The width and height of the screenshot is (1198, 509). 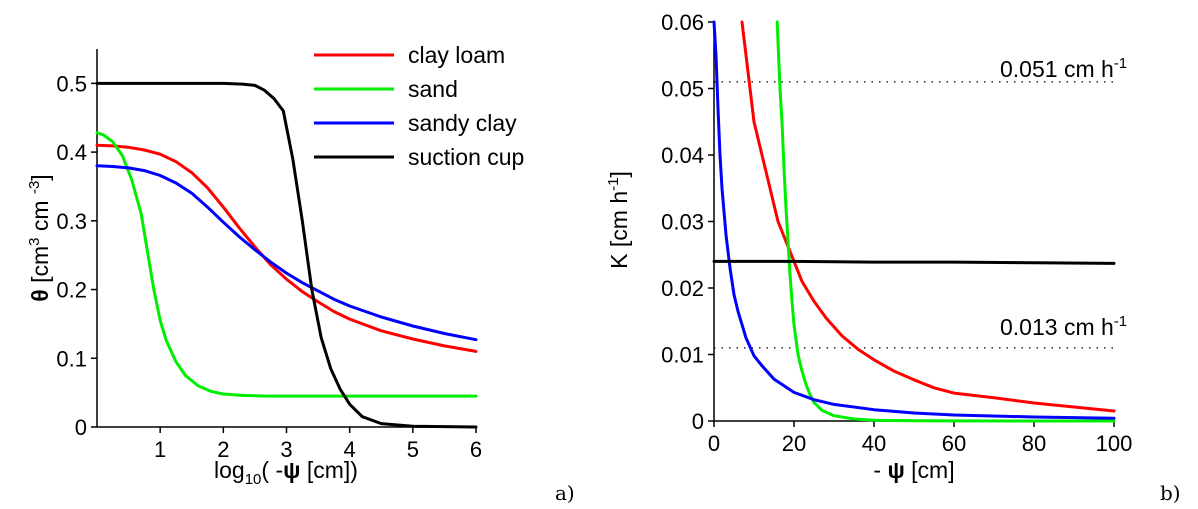 I want to click on legend-label-clay-loam: clay loam, so click(x=456, y=55).